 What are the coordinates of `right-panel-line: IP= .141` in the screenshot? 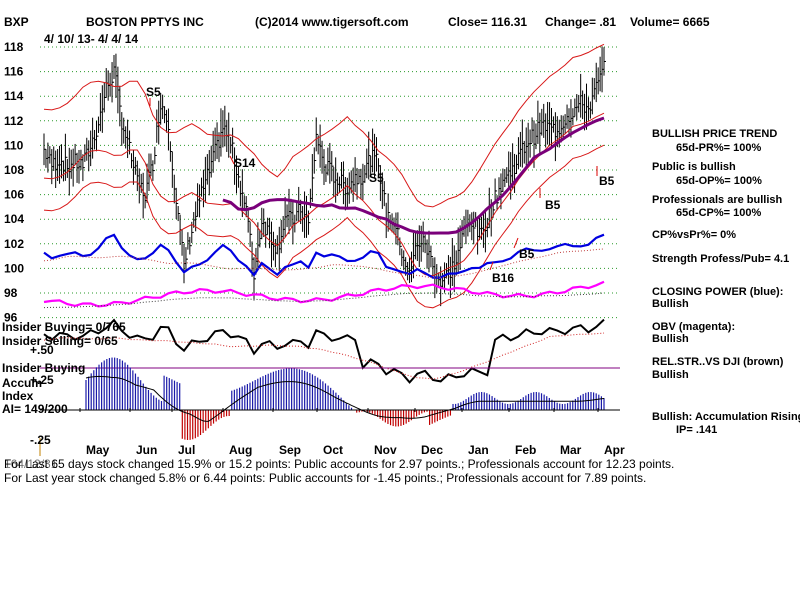 It's located at (696, 430).